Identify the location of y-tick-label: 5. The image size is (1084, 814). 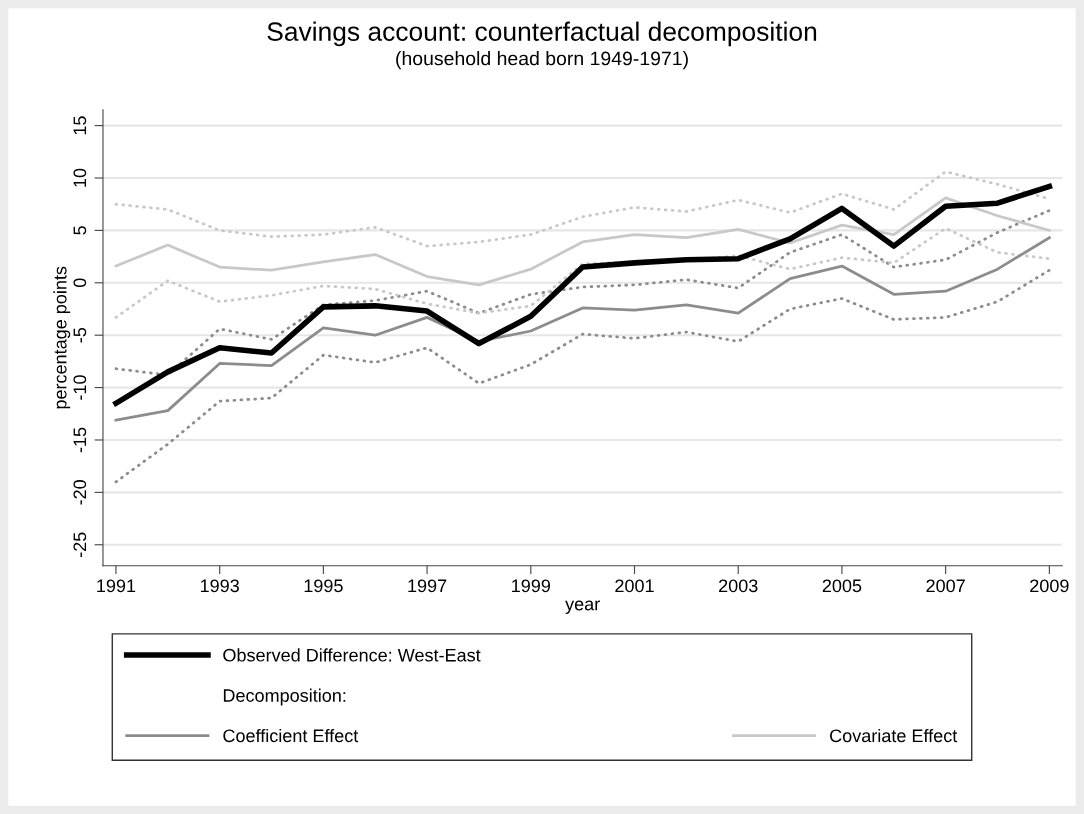
(80, 230).